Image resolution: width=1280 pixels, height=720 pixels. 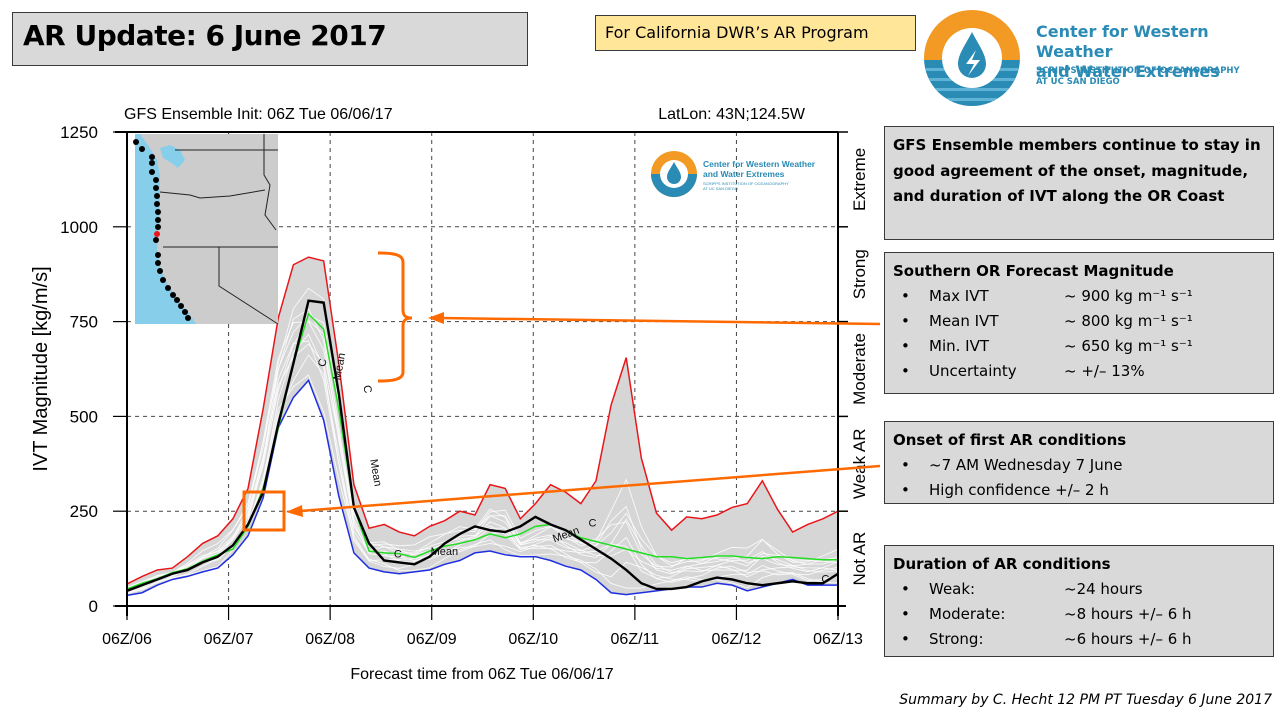 What do you see at coordinates (759, 164) in the screenshot?
I see `svg-text: Center for Western Weather` at bounding box center [759, 164].